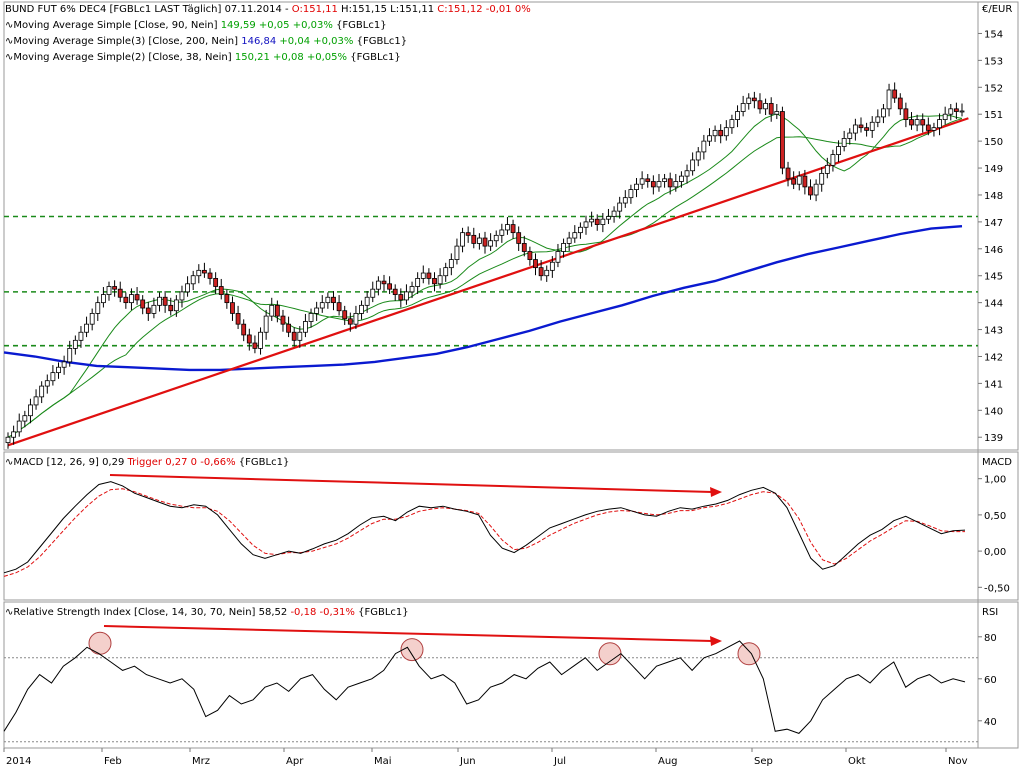  I want to click on macd-trigger-line, so click(484, 532).